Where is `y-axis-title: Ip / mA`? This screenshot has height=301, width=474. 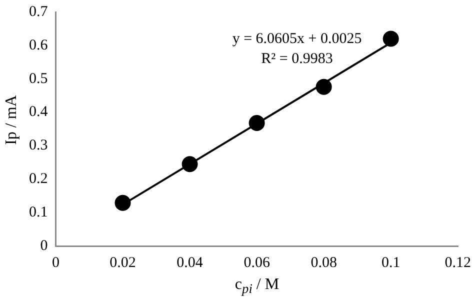
y-axis-title: Ip / mA is located at coordinates (12, 120).